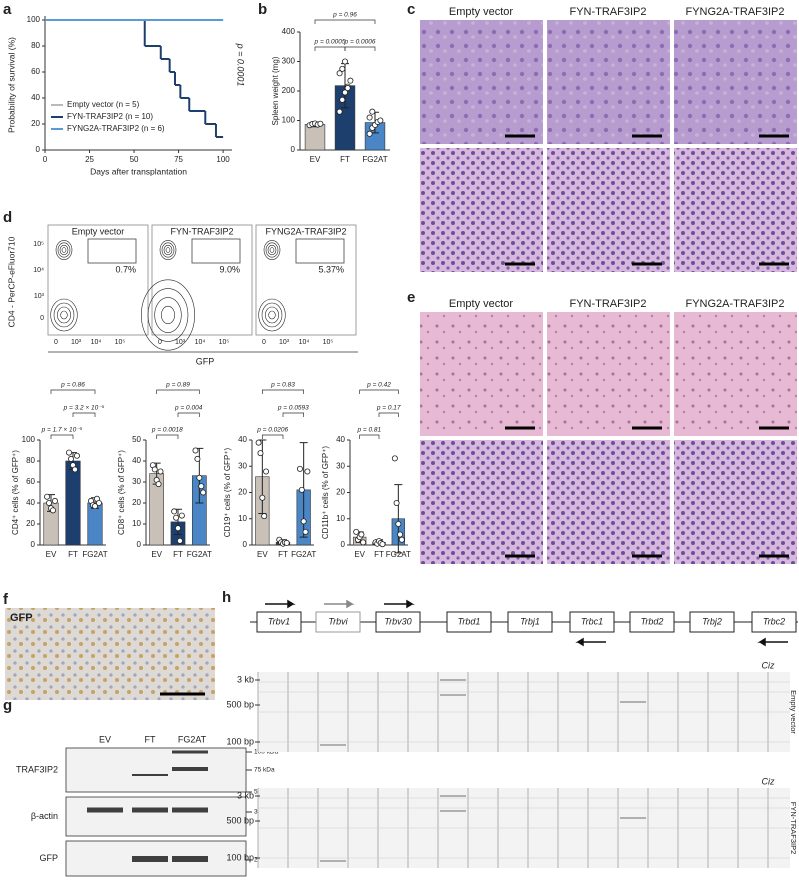 The height and width of the screenshot is (880, 799). Describe the element at coordinates (160, 342) in the screenshot. I see `flow-x-tick: 0` at that location.